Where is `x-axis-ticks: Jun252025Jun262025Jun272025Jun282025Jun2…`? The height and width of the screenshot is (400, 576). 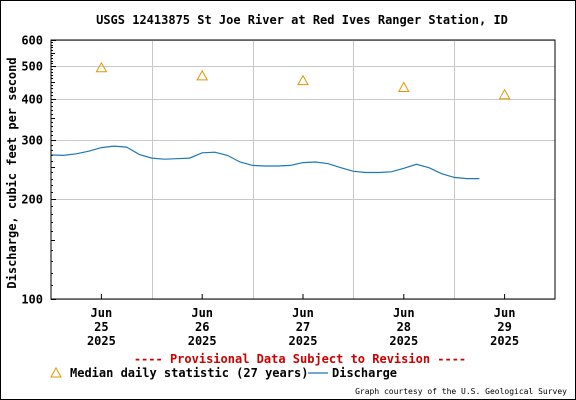 x-axis-ticks: Jun252025Jun262025Jun272025Jun282025Jun2… is located at coordinates (303, 321).